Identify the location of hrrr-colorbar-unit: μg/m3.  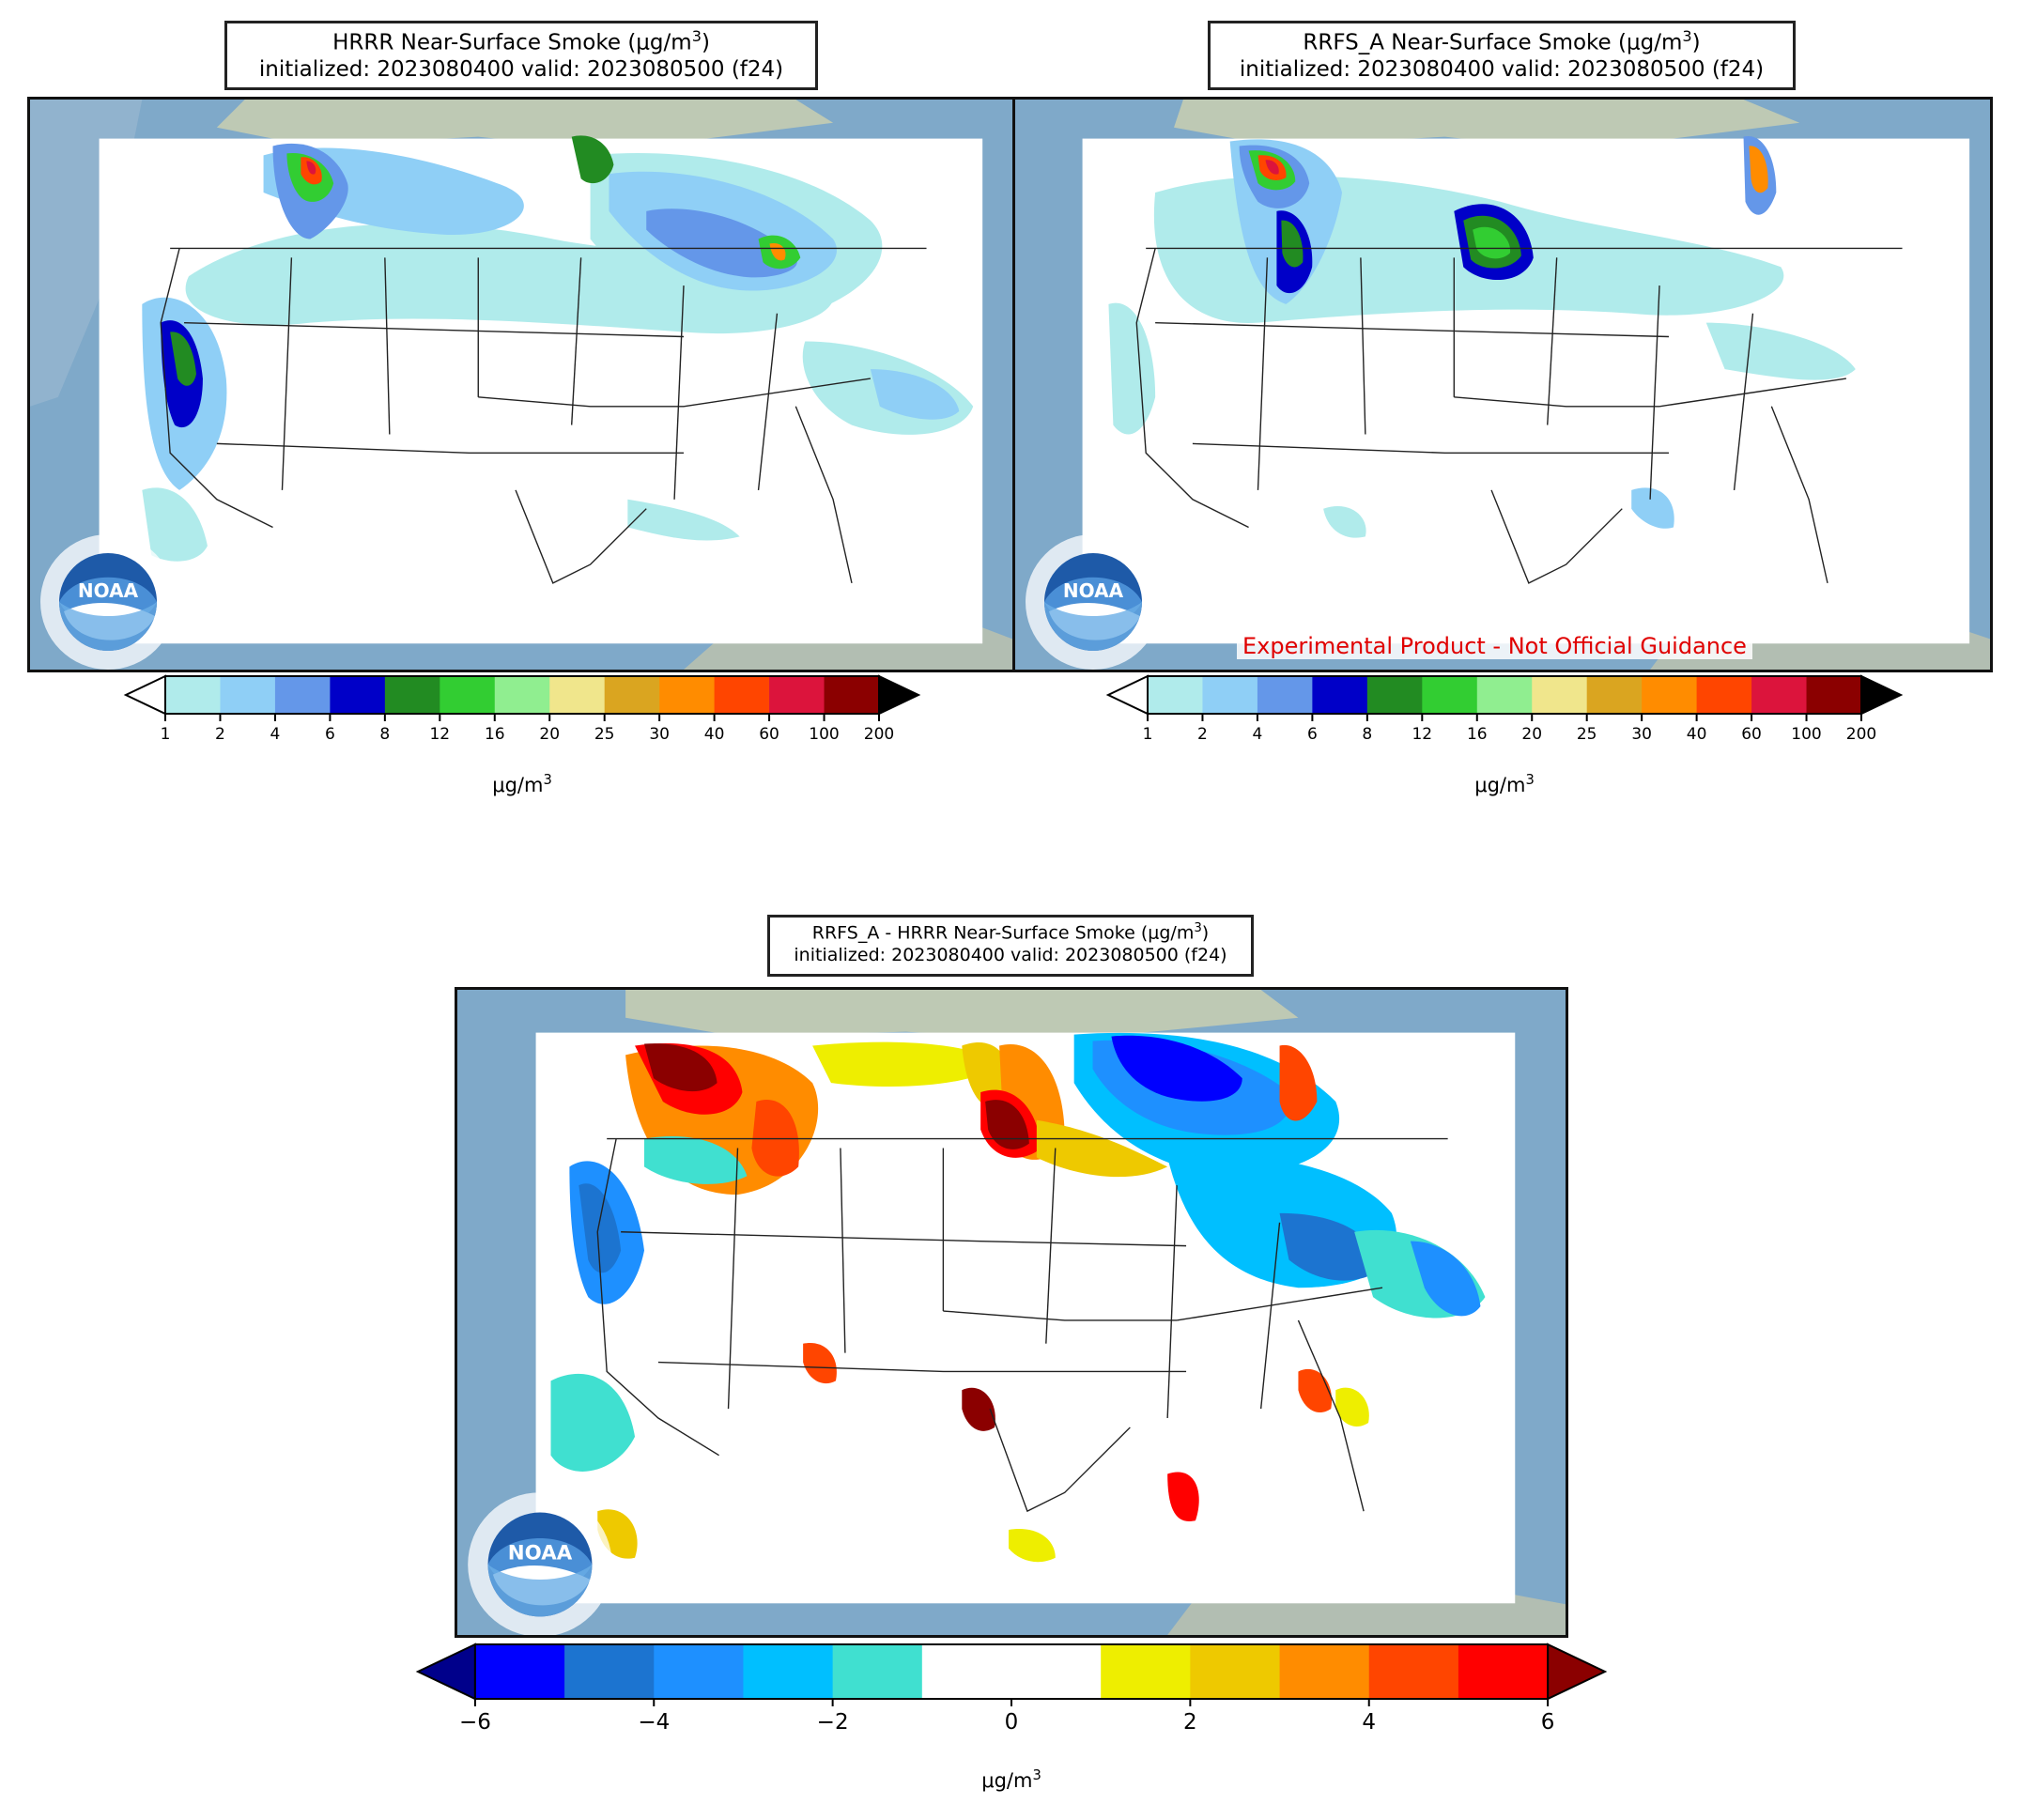
(522, 784).